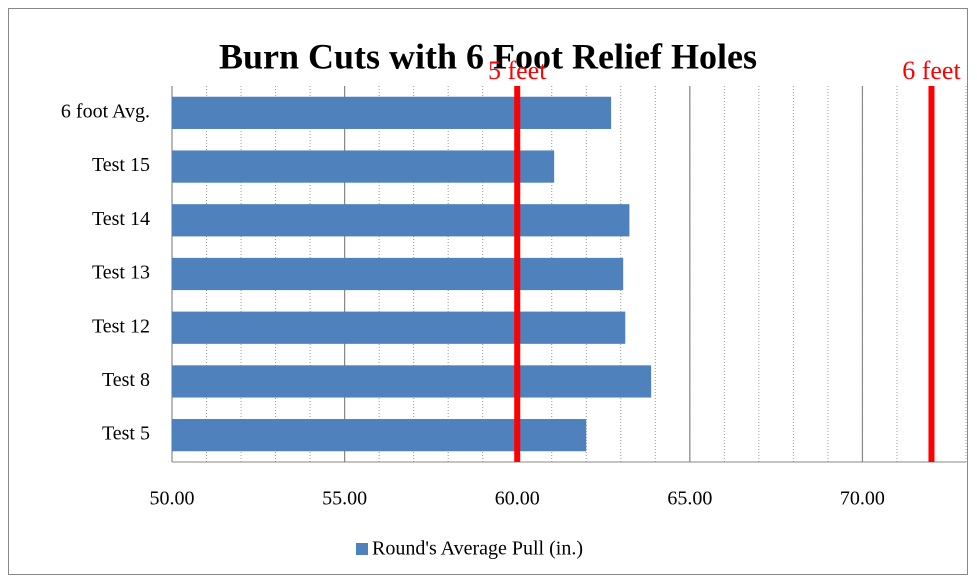  What do you see at coordinates (362, 549) in the screenshot?
I see `legend-swatch` at bounding box center [362, 549].